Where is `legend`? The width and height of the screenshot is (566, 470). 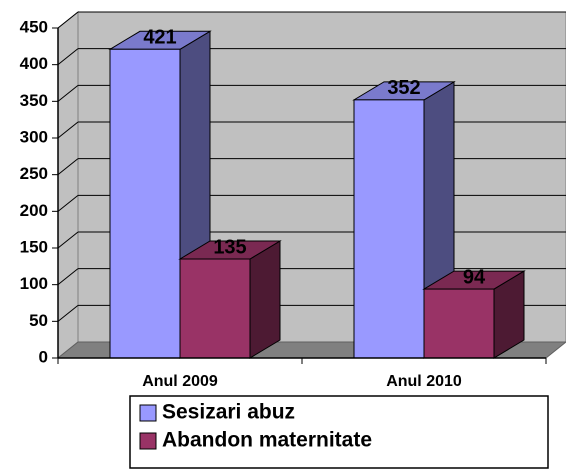
legend is located at coordinates (339, 432).